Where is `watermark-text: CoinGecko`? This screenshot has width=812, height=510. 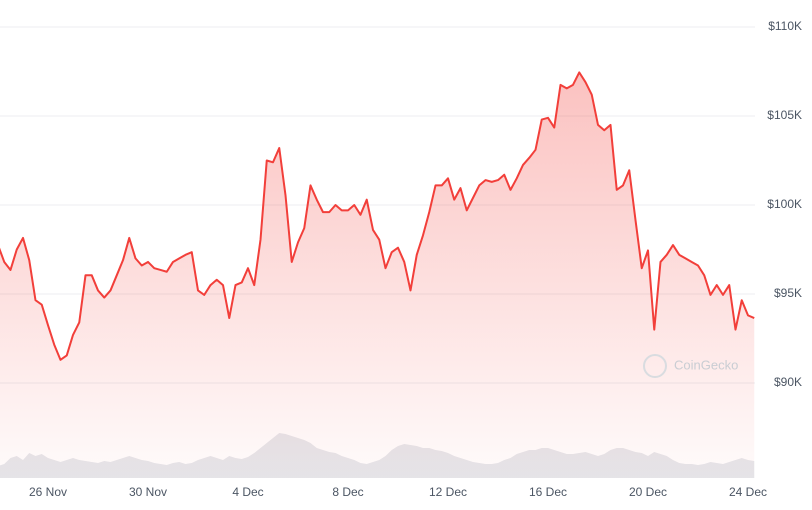
watermark-text: CoinGecko is located at coordinates (706, 364).